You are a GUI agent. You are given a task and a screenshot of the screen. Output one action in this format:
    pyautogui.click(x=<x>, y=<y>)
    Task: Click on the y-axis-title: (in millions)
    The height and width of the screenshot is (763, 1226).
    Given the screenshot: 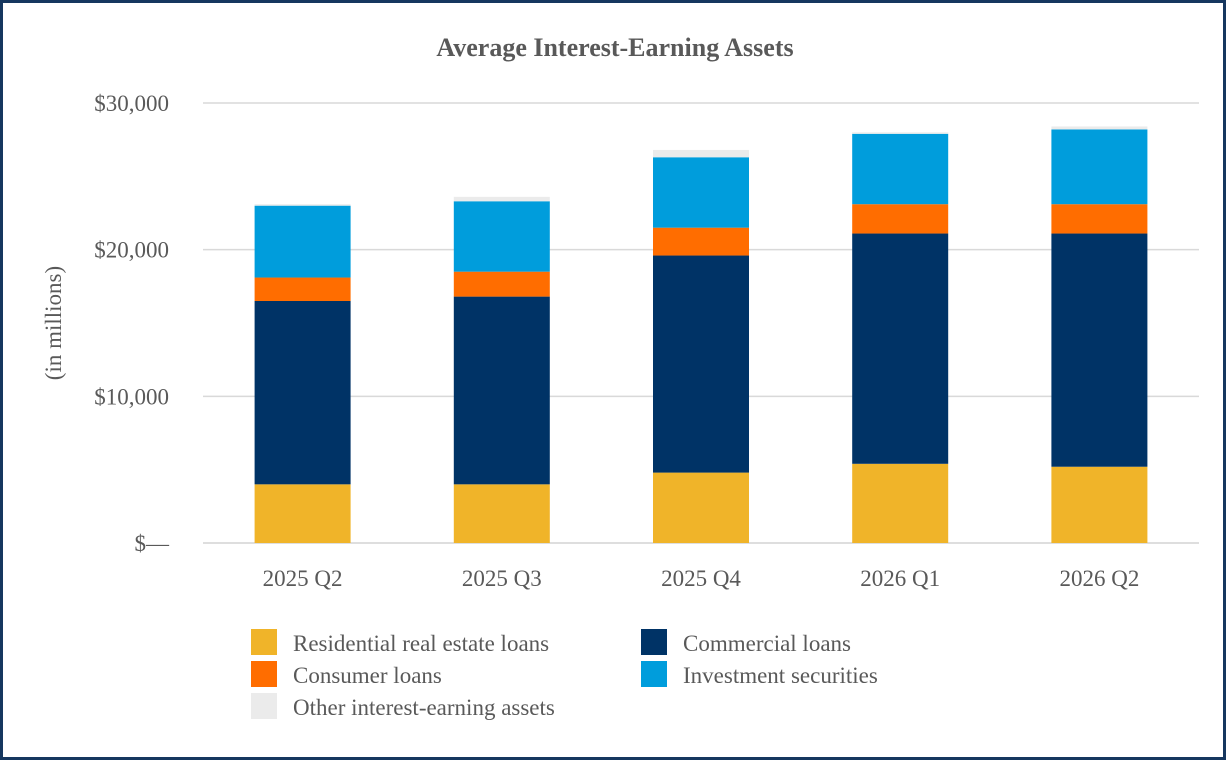 What is the action you would take?
    pyautogui.click(x=53, y=323)
    